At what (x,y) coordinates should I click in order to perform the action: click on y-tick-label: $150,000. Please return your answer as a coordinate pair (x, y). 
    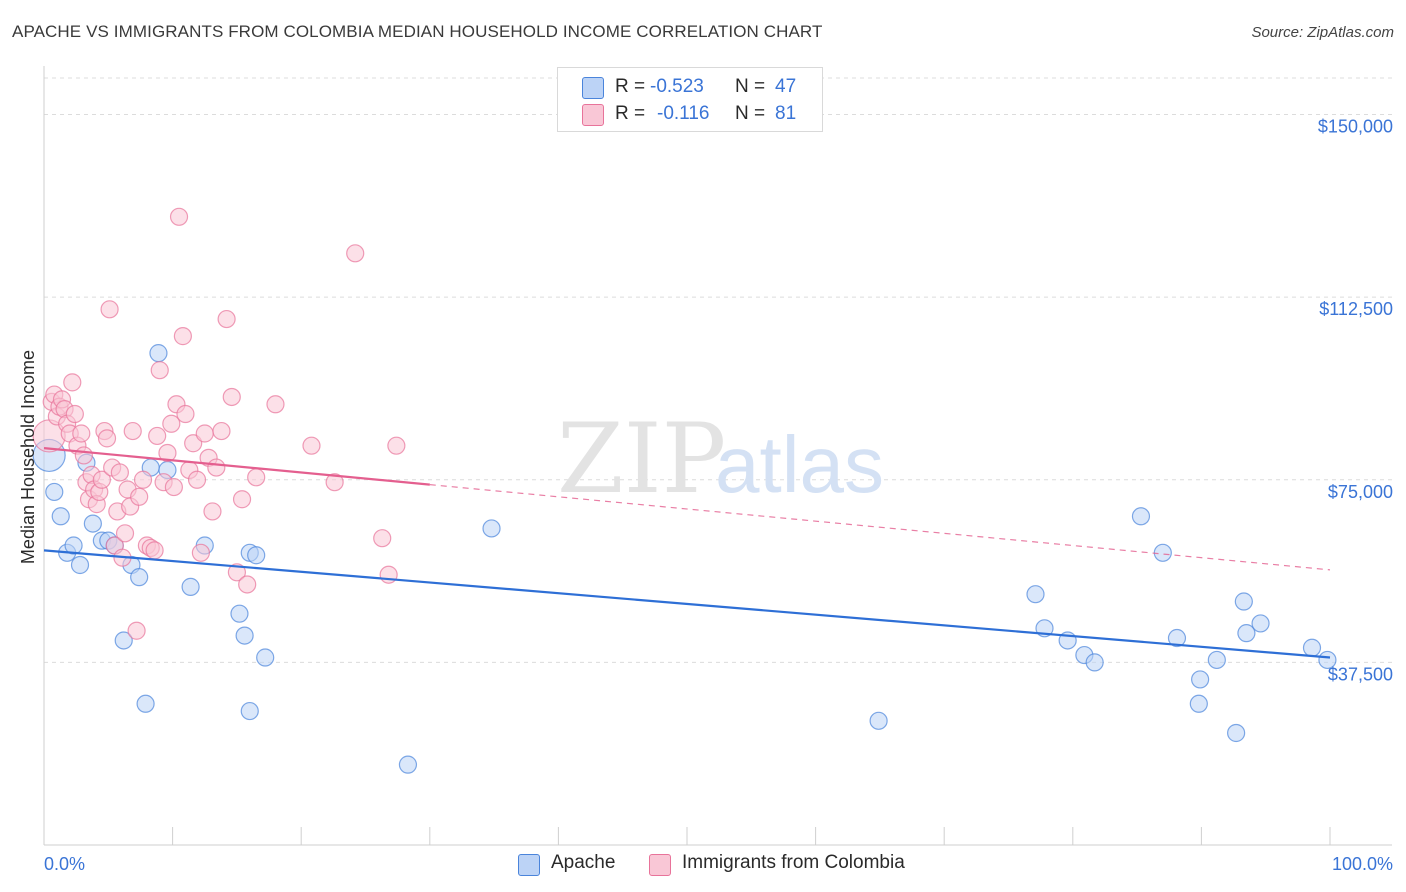
    Looking at the image, I should click on (1355, 127).